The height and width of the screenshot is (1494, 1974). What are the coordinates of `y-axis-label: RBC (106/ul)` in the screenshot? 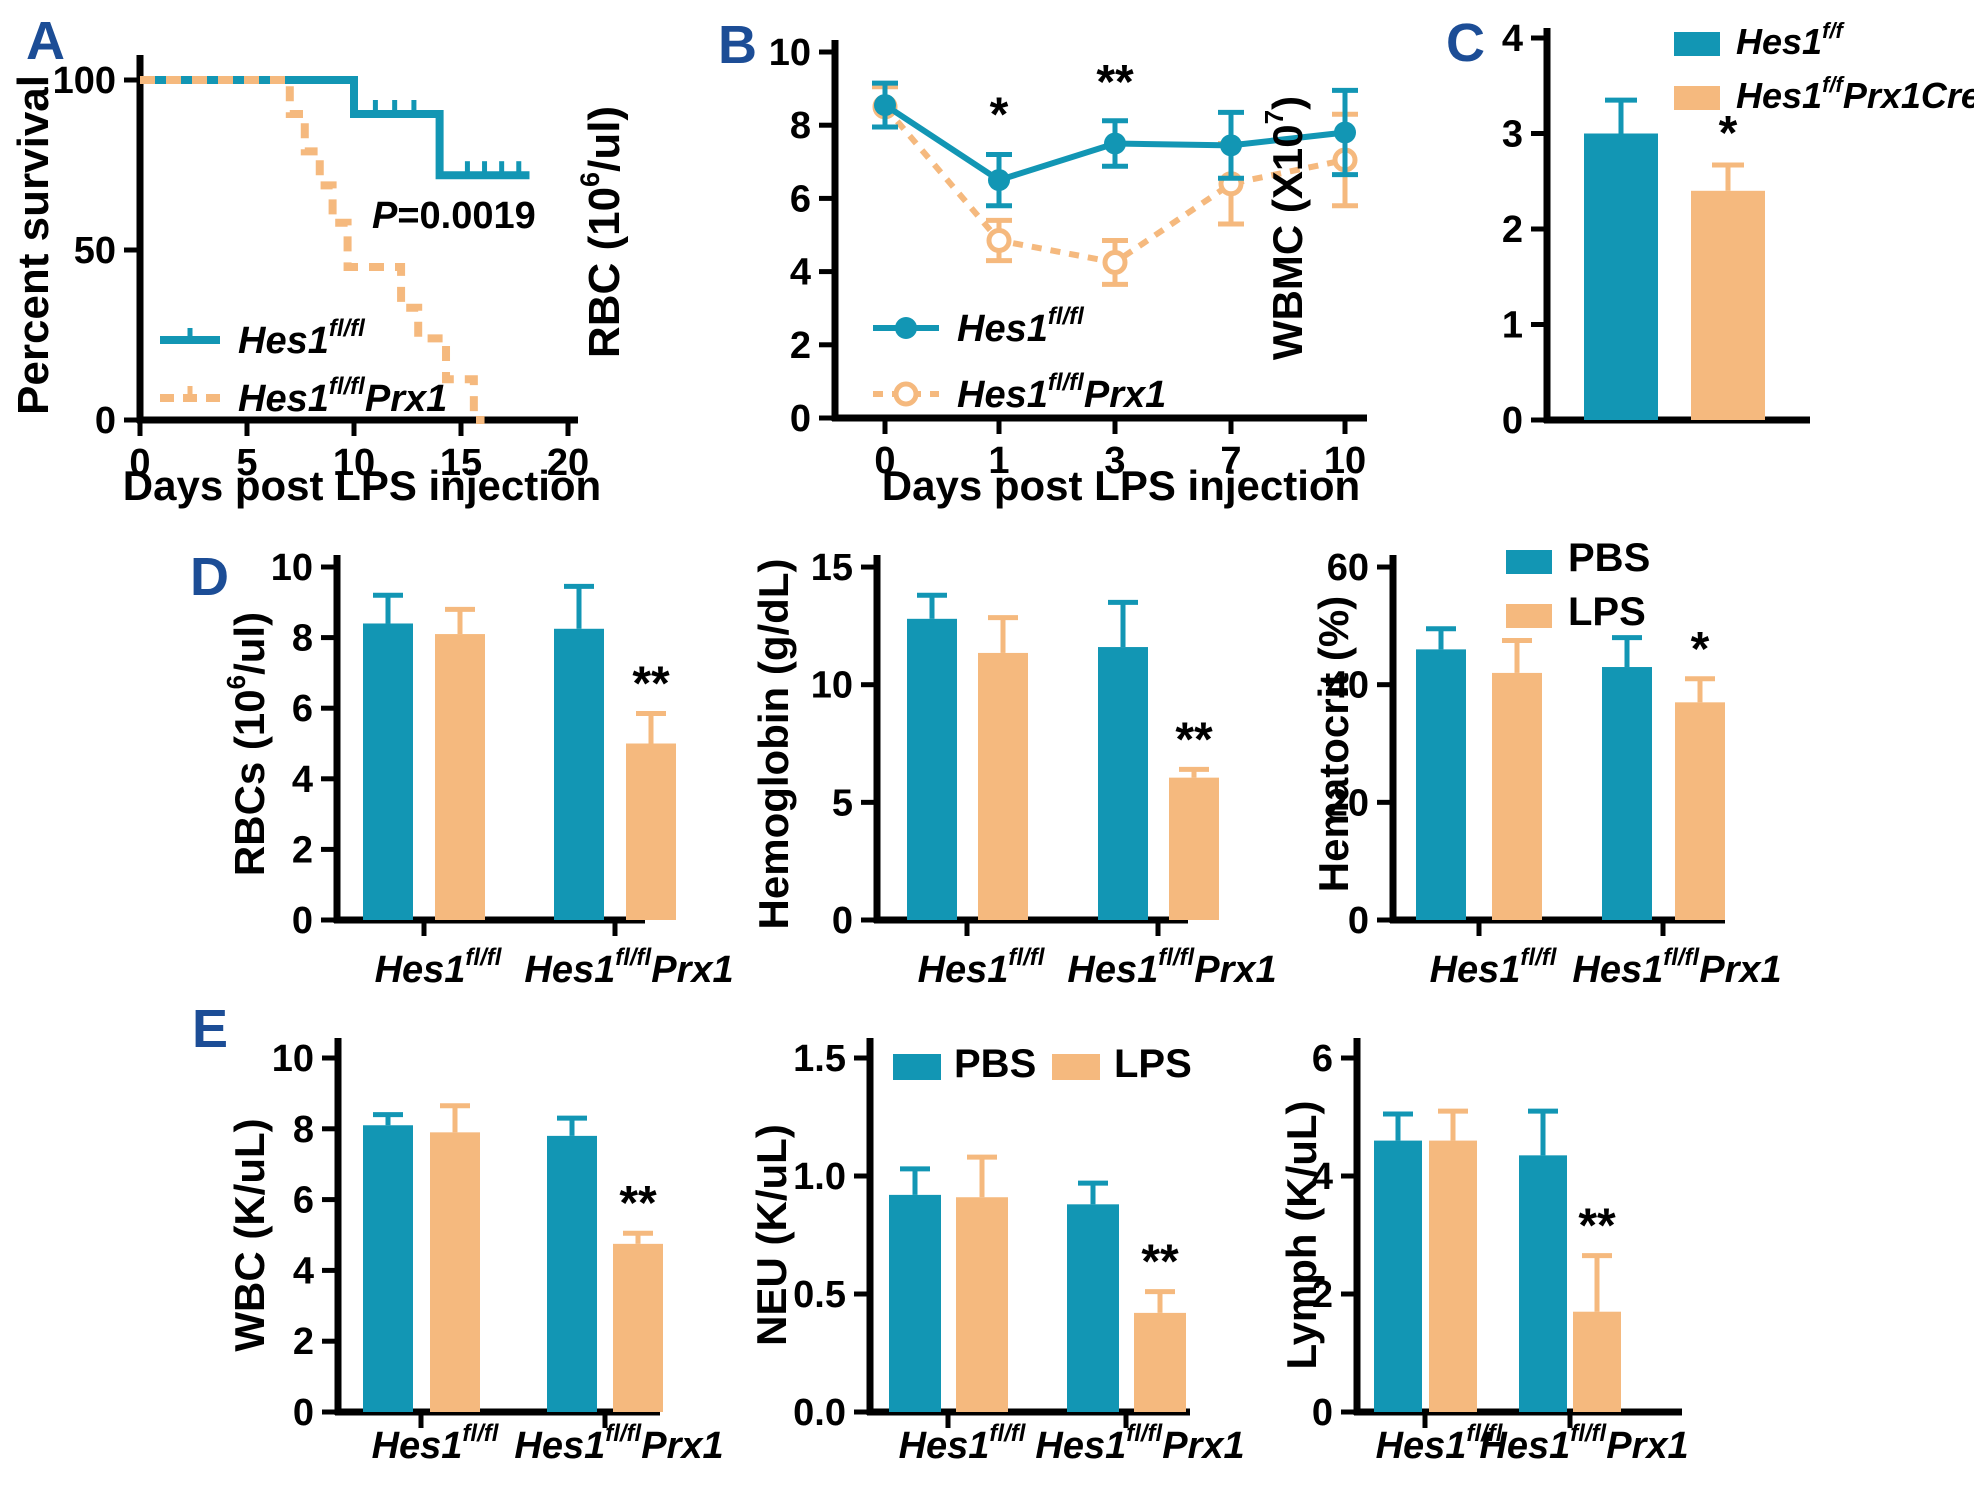 It's located at (602, 232).